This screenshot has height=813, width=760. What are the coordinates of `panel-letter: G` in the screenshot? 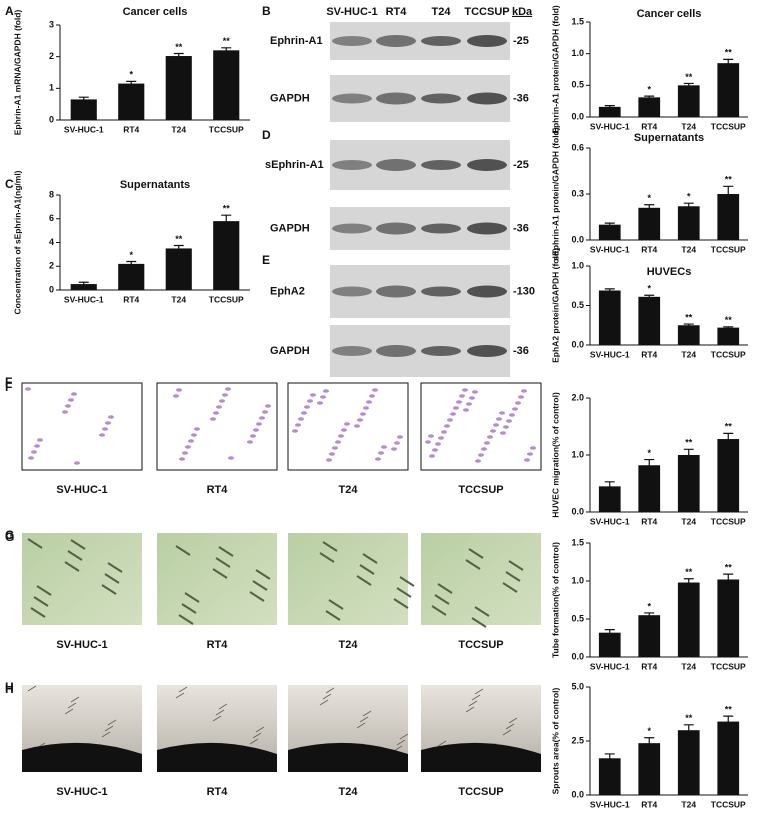 It's located at (9, 535).